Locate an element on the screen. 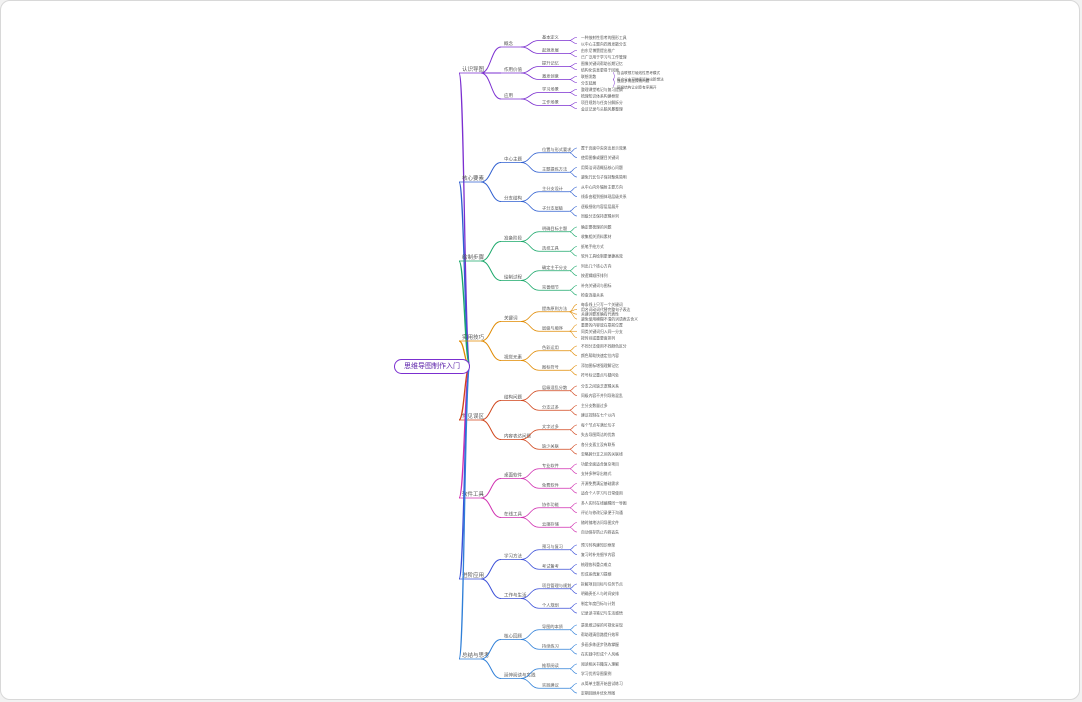 The height and width of the screenshot is (702, 1082). leaf-item: 以中心主题向四周发散分支 is located at coordinates (604, 43).